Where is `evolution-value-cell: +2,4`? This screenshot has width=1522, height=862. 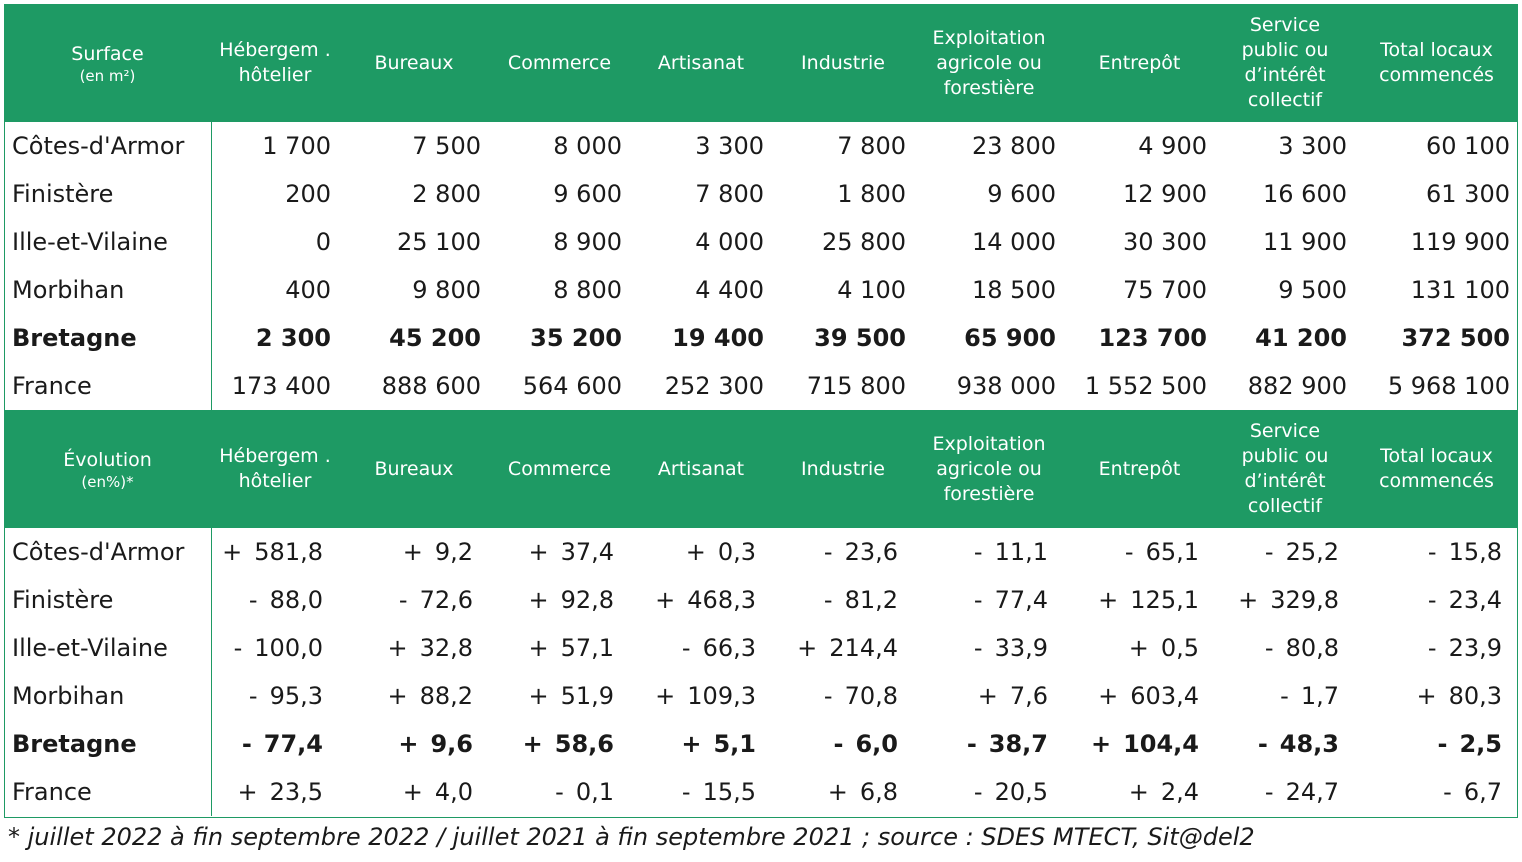 evolution-value-cell: +2,4 is located at coordinates (1139, 792).